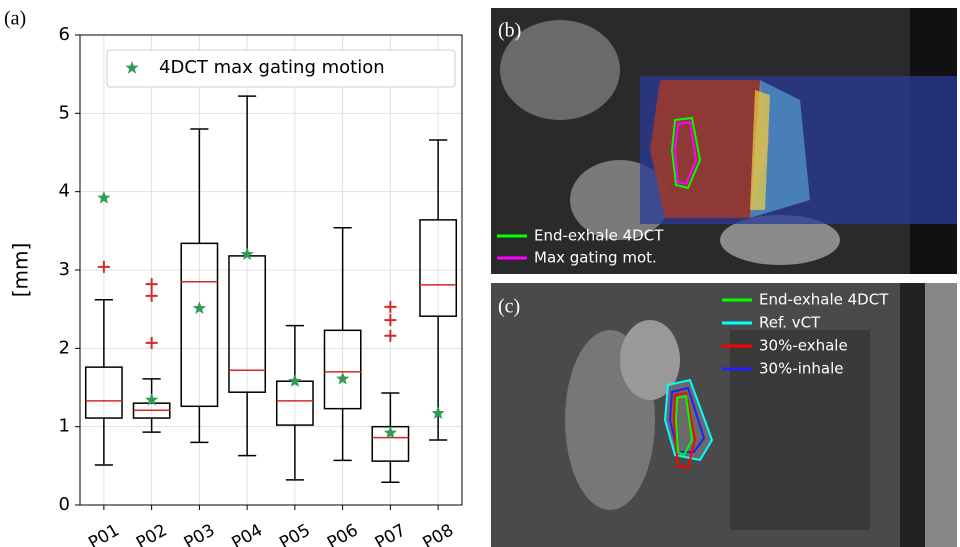  I want to click on legend-label: 30%-exhale, so click(803, 346).